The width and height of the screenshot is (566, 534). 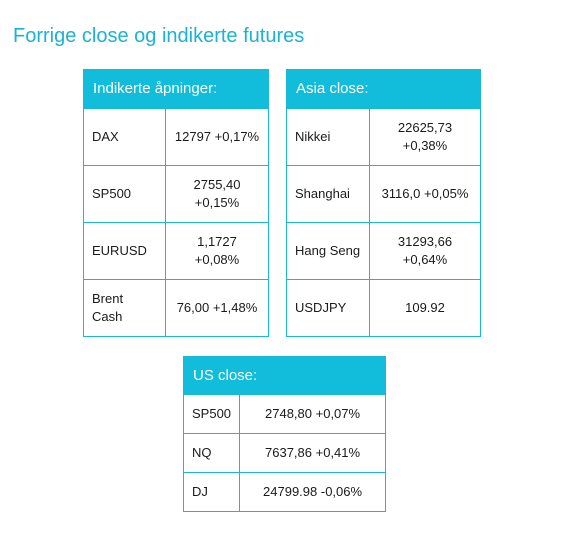 What do you see at coordinates (383, 89) in the screenshot?
I see `asia-close-header: Asia close:` at bounding box center [383, 89].